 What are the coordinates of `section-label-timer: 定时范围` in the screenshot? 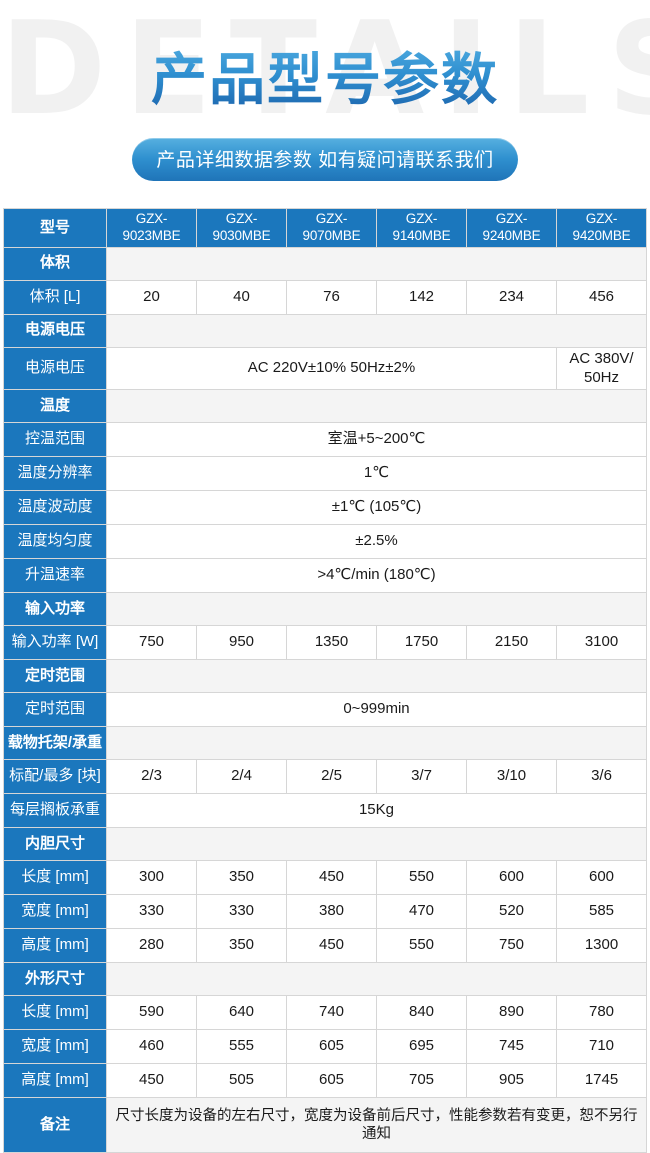 It's located at (55, 676).